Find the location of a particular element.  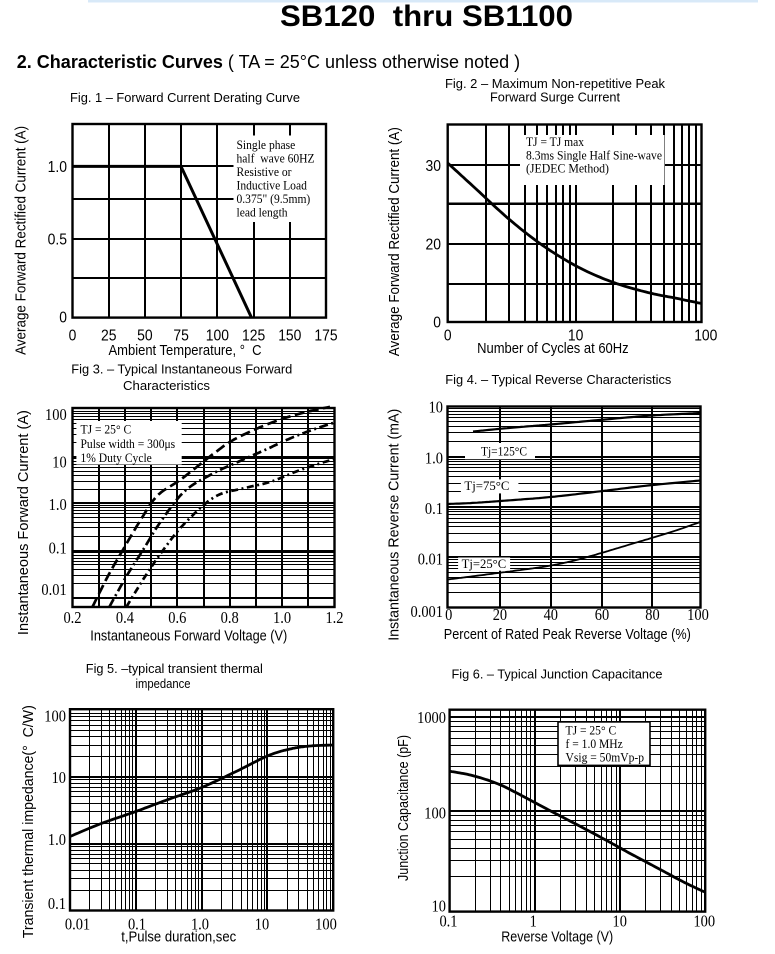

svg-text:Fig 3. – Typical Instantaneous: Fig 3. – Typical Instantaneous Forward is located at coordinates (181, 369).